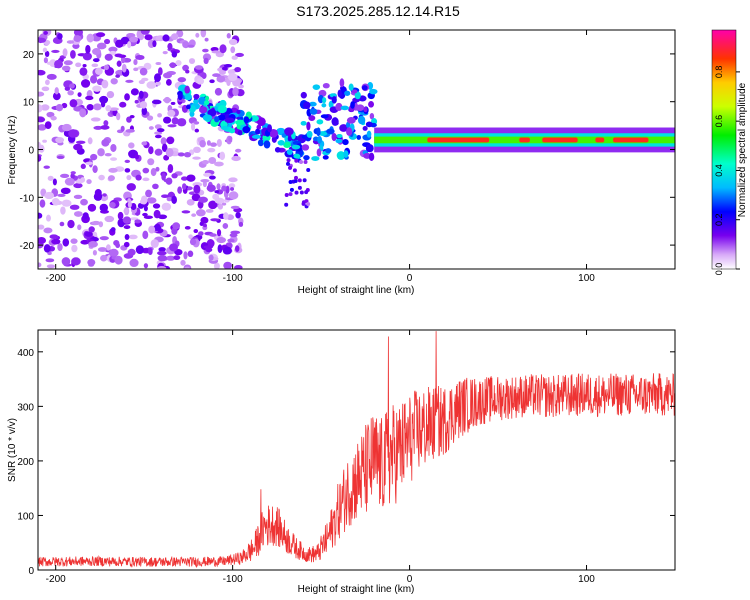 The image size is (750, 600). I want to click on colorbar-frame, so click(724, 149).